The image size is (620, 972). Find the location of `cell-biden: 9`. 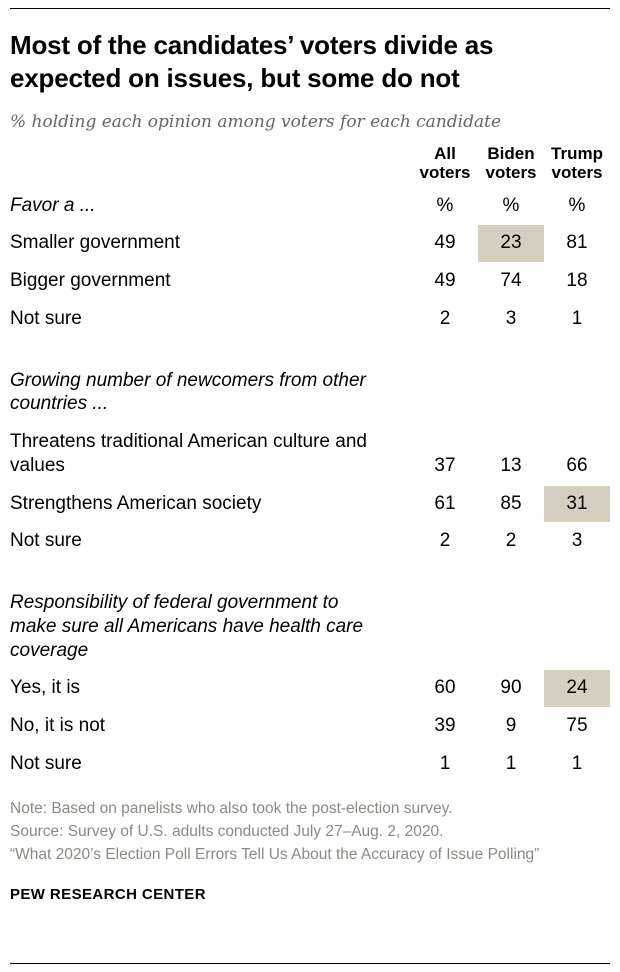

cell-biden: 9 is located at coordinates (511, 726).